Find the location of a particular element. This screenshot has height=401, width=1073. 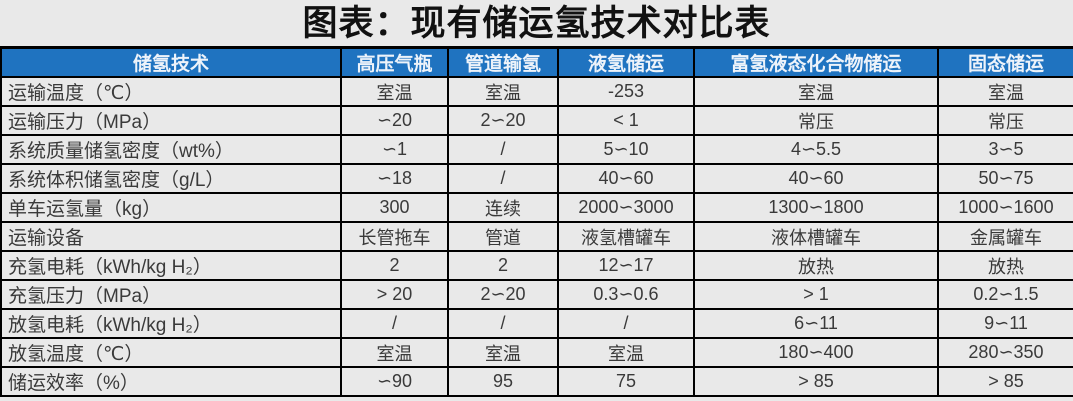

table-row: 充氢电耗（kWh/kg H₂） 2 2 12∽17 放热 放热 is located at coordinates (536, 265).